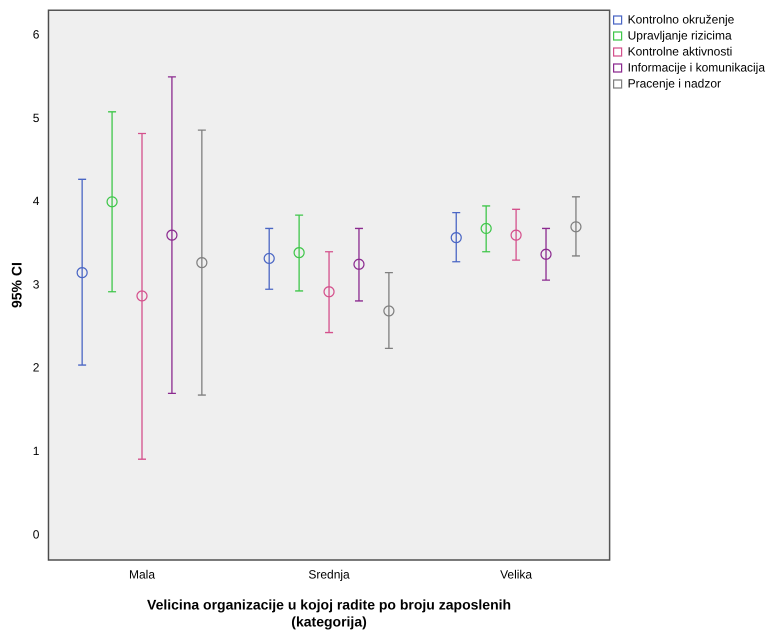  I want to click on x-axis-title: Velicina organizacije u kojoj radite po broju zaposlenih (kategorija), so click(329, 613).